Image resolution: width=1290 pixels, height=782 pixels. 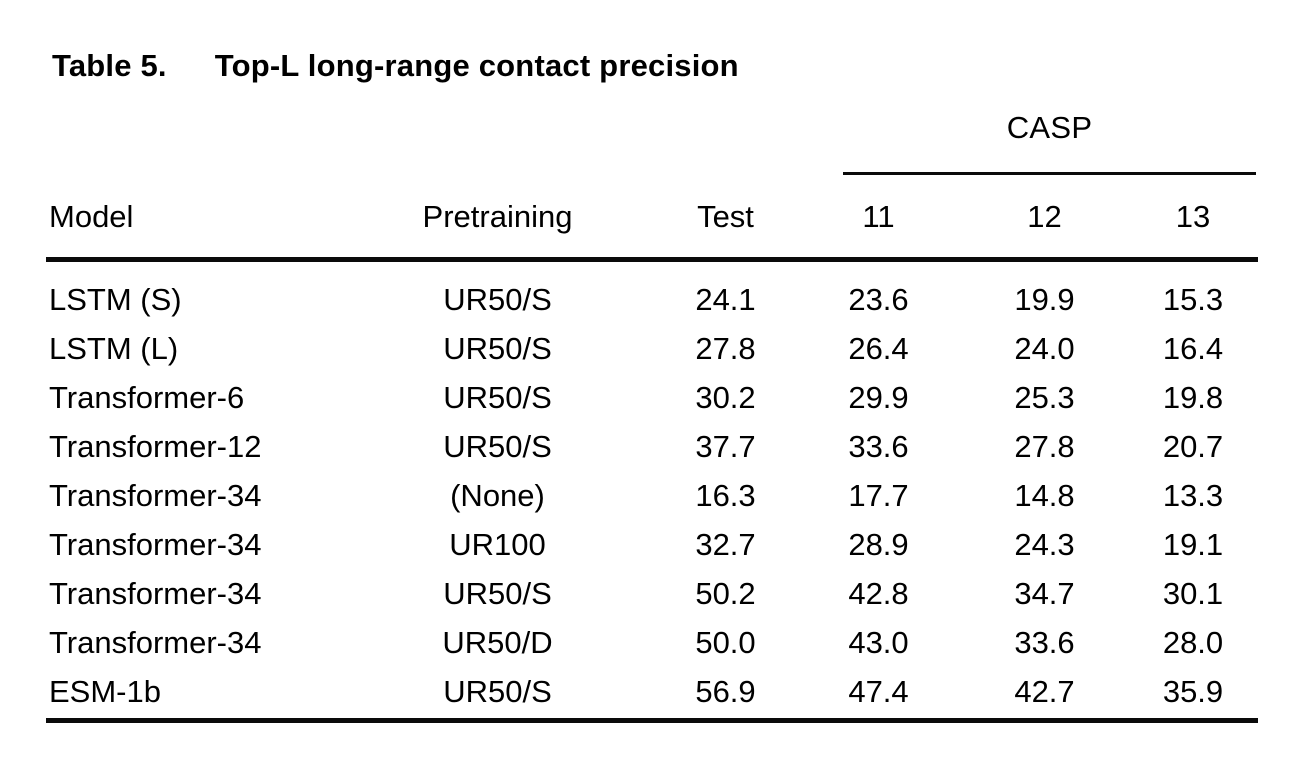 What do you see at coordinates (1193, 593) in the screenshot?
I see `casp13-cell: 30.1` at bounding box center [1193, 593].